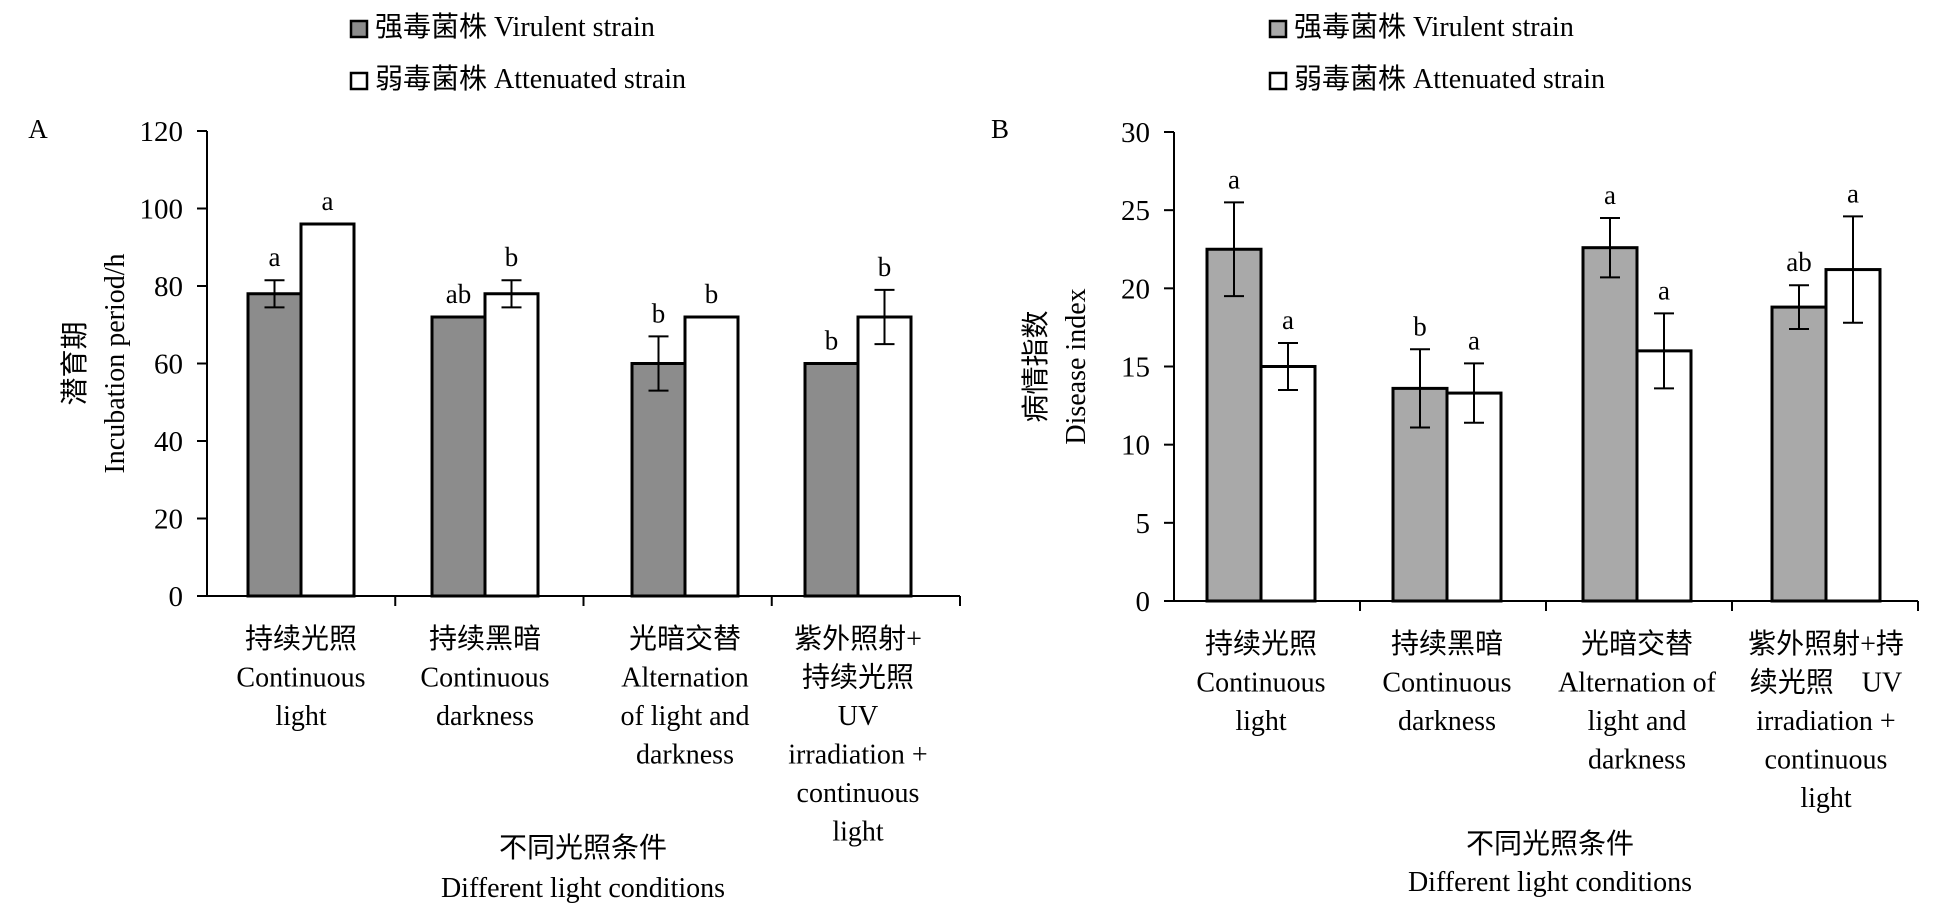  I want to click on x-tick-label: 紫外照射+持, so click(1826, 644).